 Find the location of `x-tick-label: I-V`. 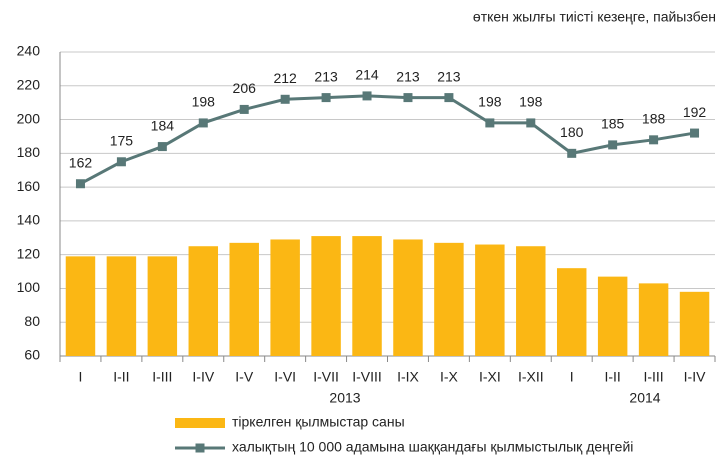

x-tick-label: I-V is located at coordinates (244, 377).